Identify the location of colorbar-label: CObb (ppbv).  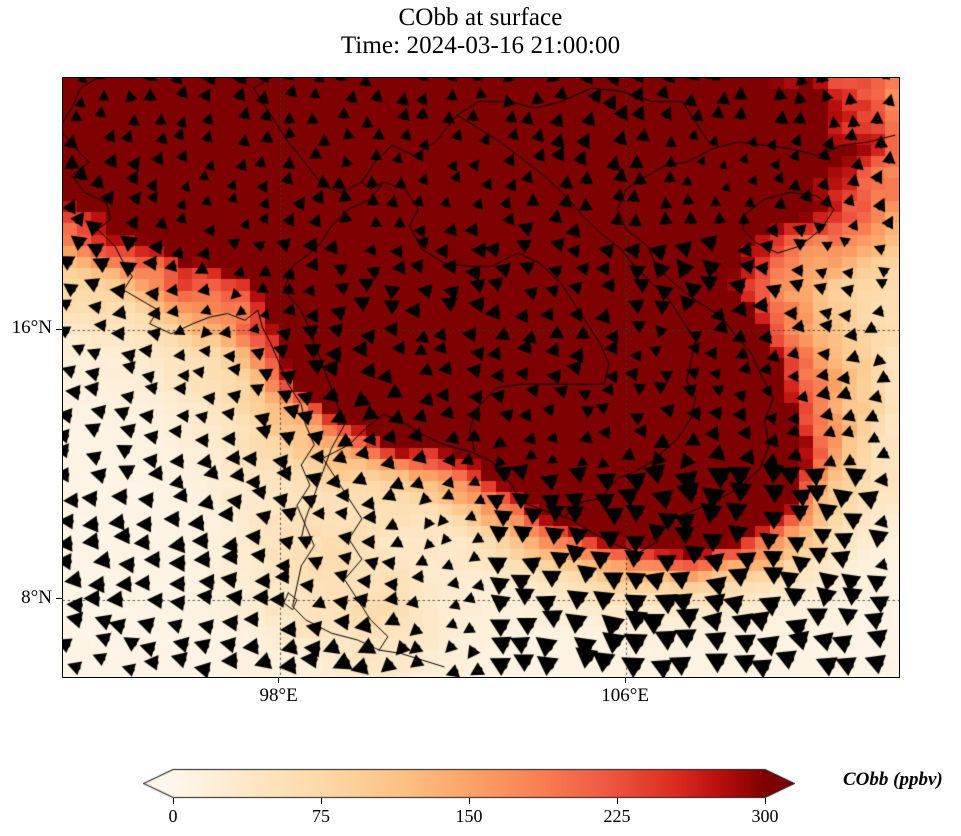
(893, 779).